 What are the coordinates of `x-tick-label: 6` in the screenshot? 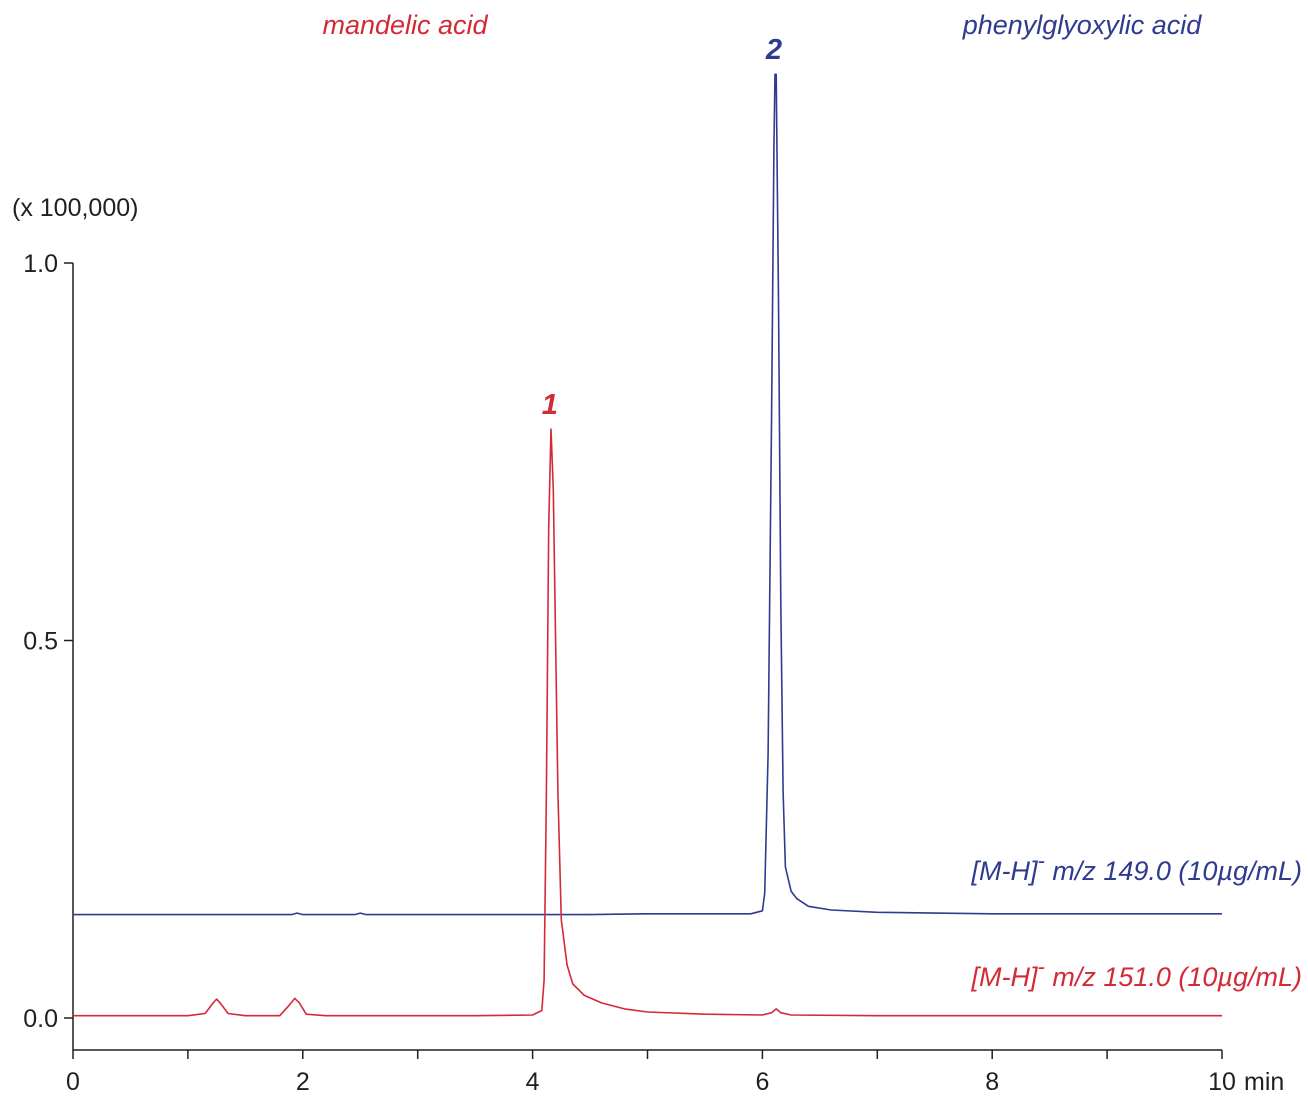 It's located at (762, 1082).